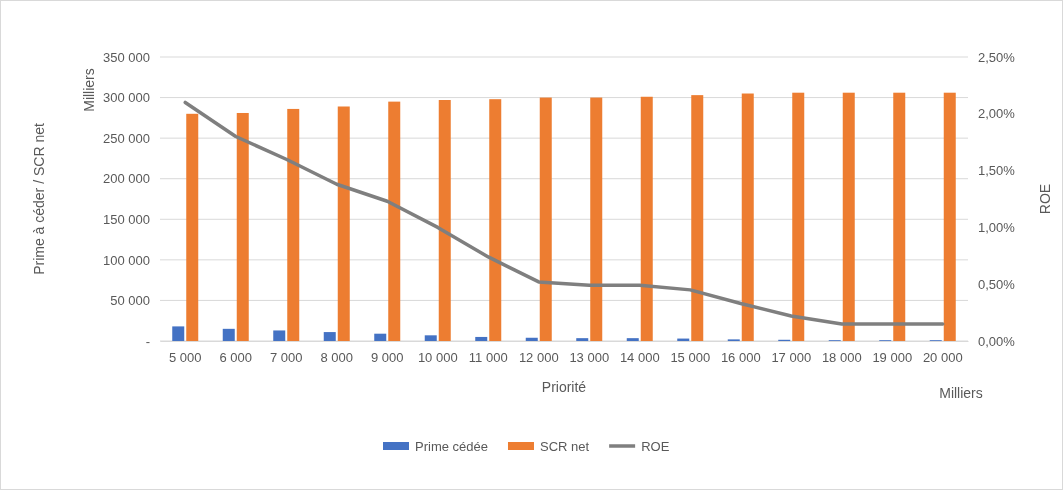 This screenshot has width=1063, height=490. Describe the element at coordinates (997, 341) in the screenshot. I see `y2-tick-label: 0,00%` at that location.